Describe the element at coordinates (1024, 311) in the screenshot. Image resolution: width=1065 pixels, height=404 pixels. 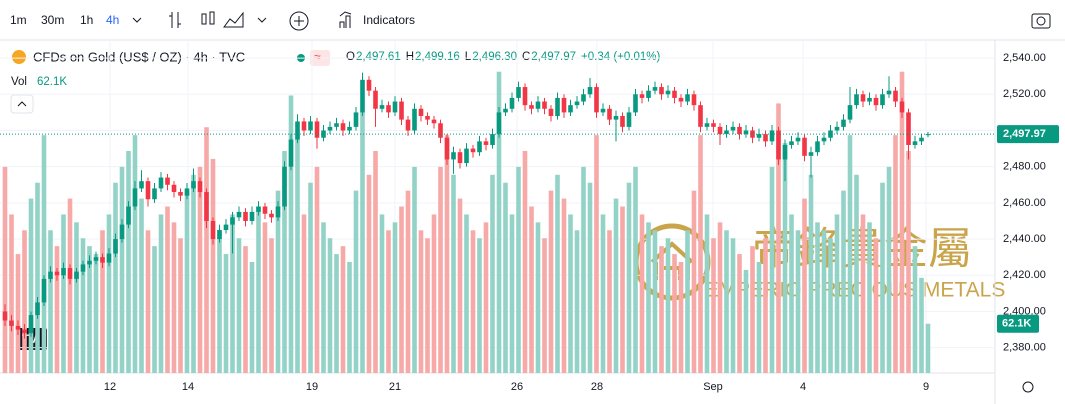
I see `price-tick-label: 2,400.00` at that location.